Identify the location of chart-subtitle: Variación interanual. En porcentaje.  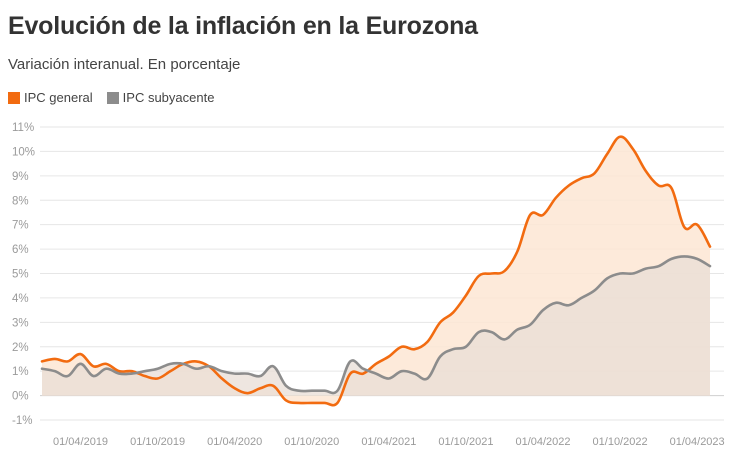
(124, 64).